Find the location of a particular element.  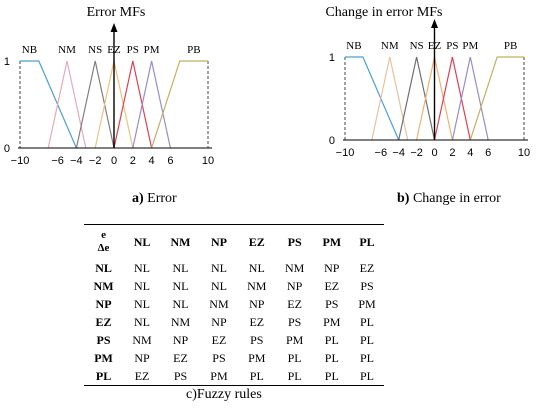

row-header: PL is located at coordinates (103, 375).